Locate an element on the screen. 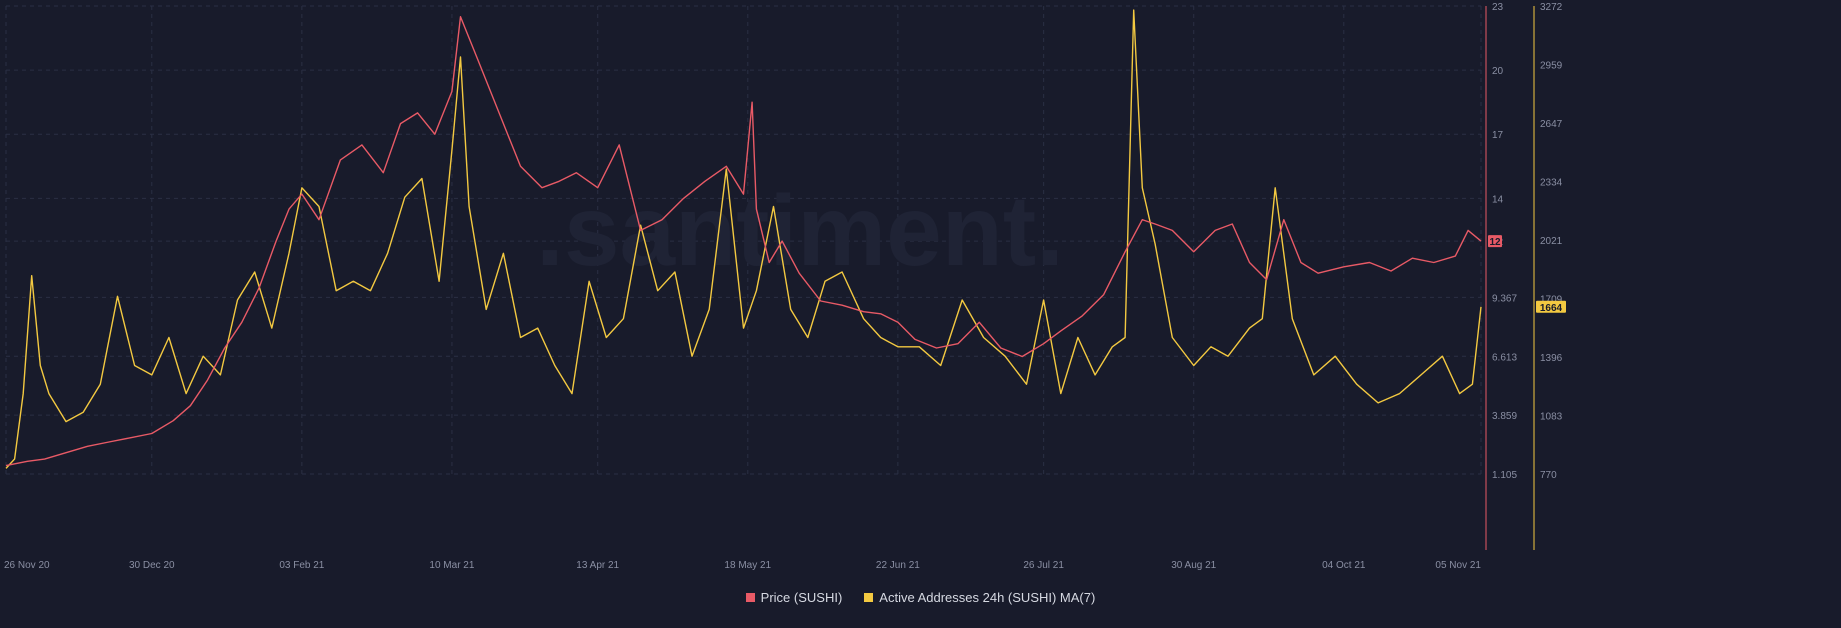  addresses-current-value: 1664 is located at coordinates (1551, 308).